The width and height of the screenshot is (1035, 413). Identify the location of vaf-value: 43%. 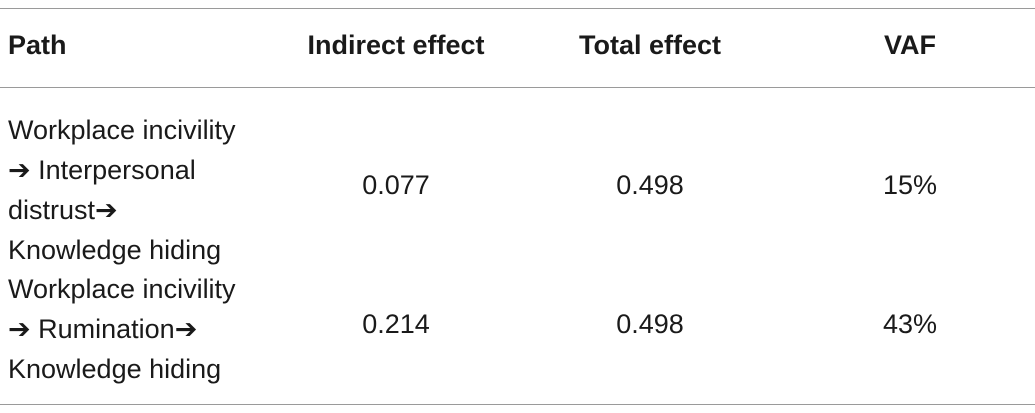
(910, 324).